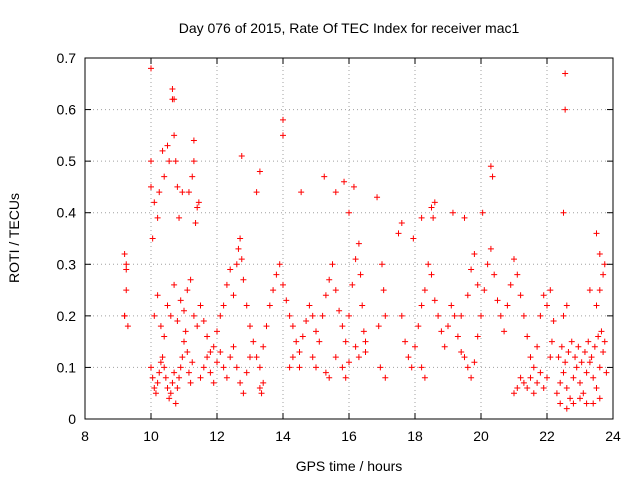 This screenshot has height=480, width=640. What do you see at coordinates (85, 436) in the screenshot?
I see `x-tick-label: 8` at bounding box center [85, 436].